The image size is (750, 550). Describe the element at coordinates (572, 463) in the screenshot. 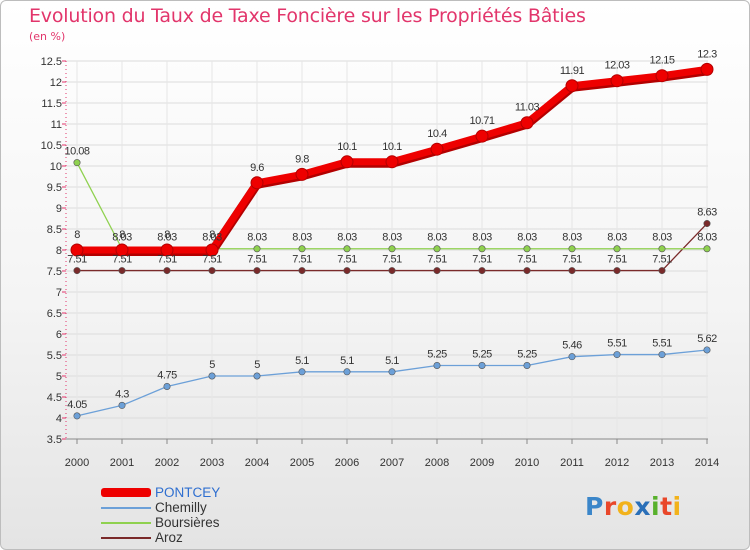

I see `x-tick-label: 2011` at that location.